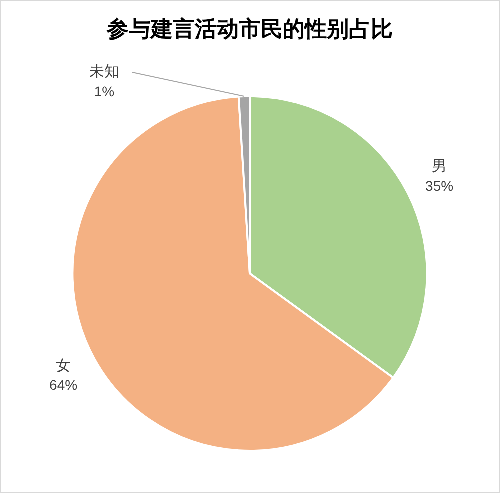 The width and height of the screenshot is (500, 493). Describe the element at coordinates (64, 365) in the screenshot. I see `slice-label: 女` at that location.